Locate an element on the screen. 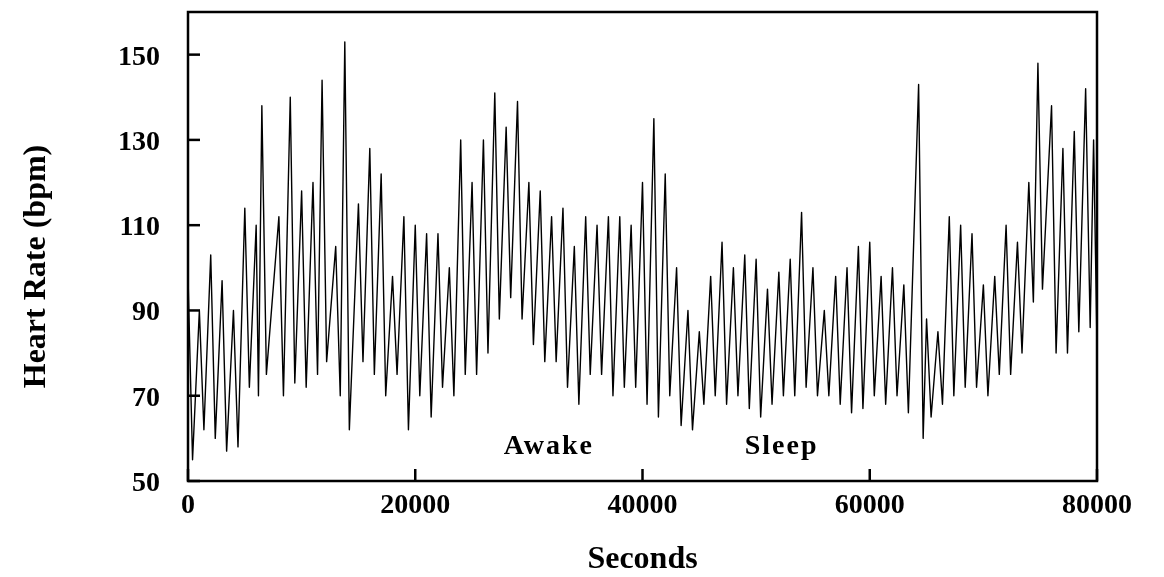 The height and width of the screenshot is (577, 1164). y-tick-label: 150 is located at coordinates (139, 55).